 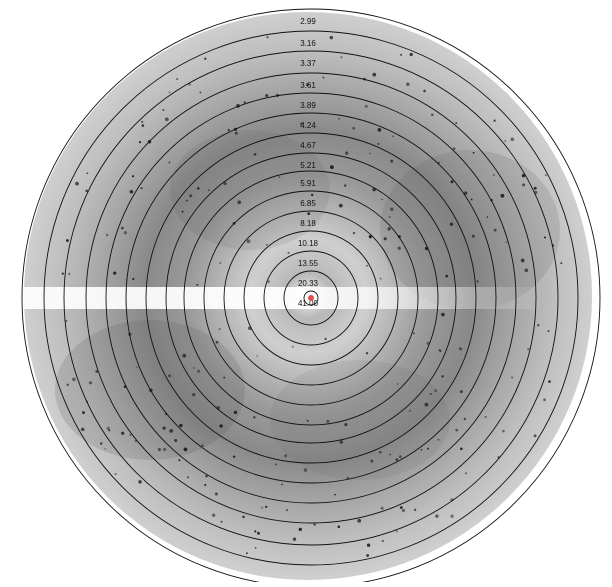 What do you see at coordinates (250, 190) in the screenshot?
I see `diffuse-lobe` at bounding box center [250, 190].